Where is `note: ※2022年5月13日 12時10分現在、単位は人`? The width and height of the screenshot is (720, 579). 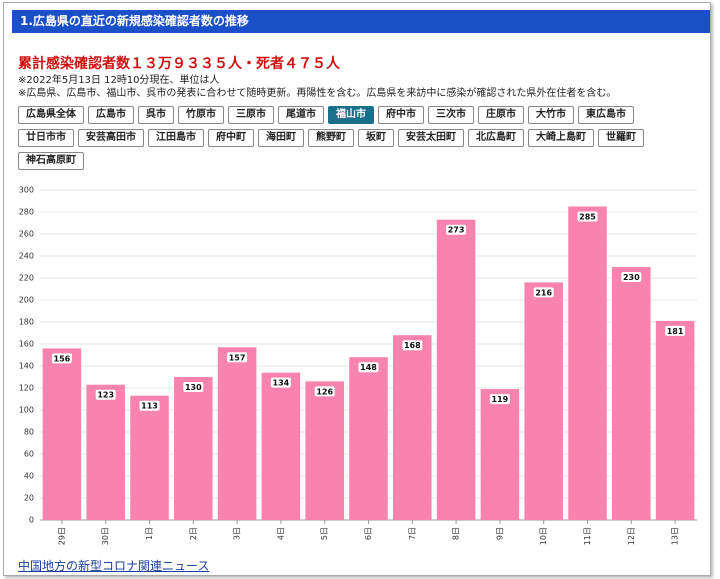
note: ※2022年5月13日 12時10分現在、単位は人 is located at coordinates (119, 80).